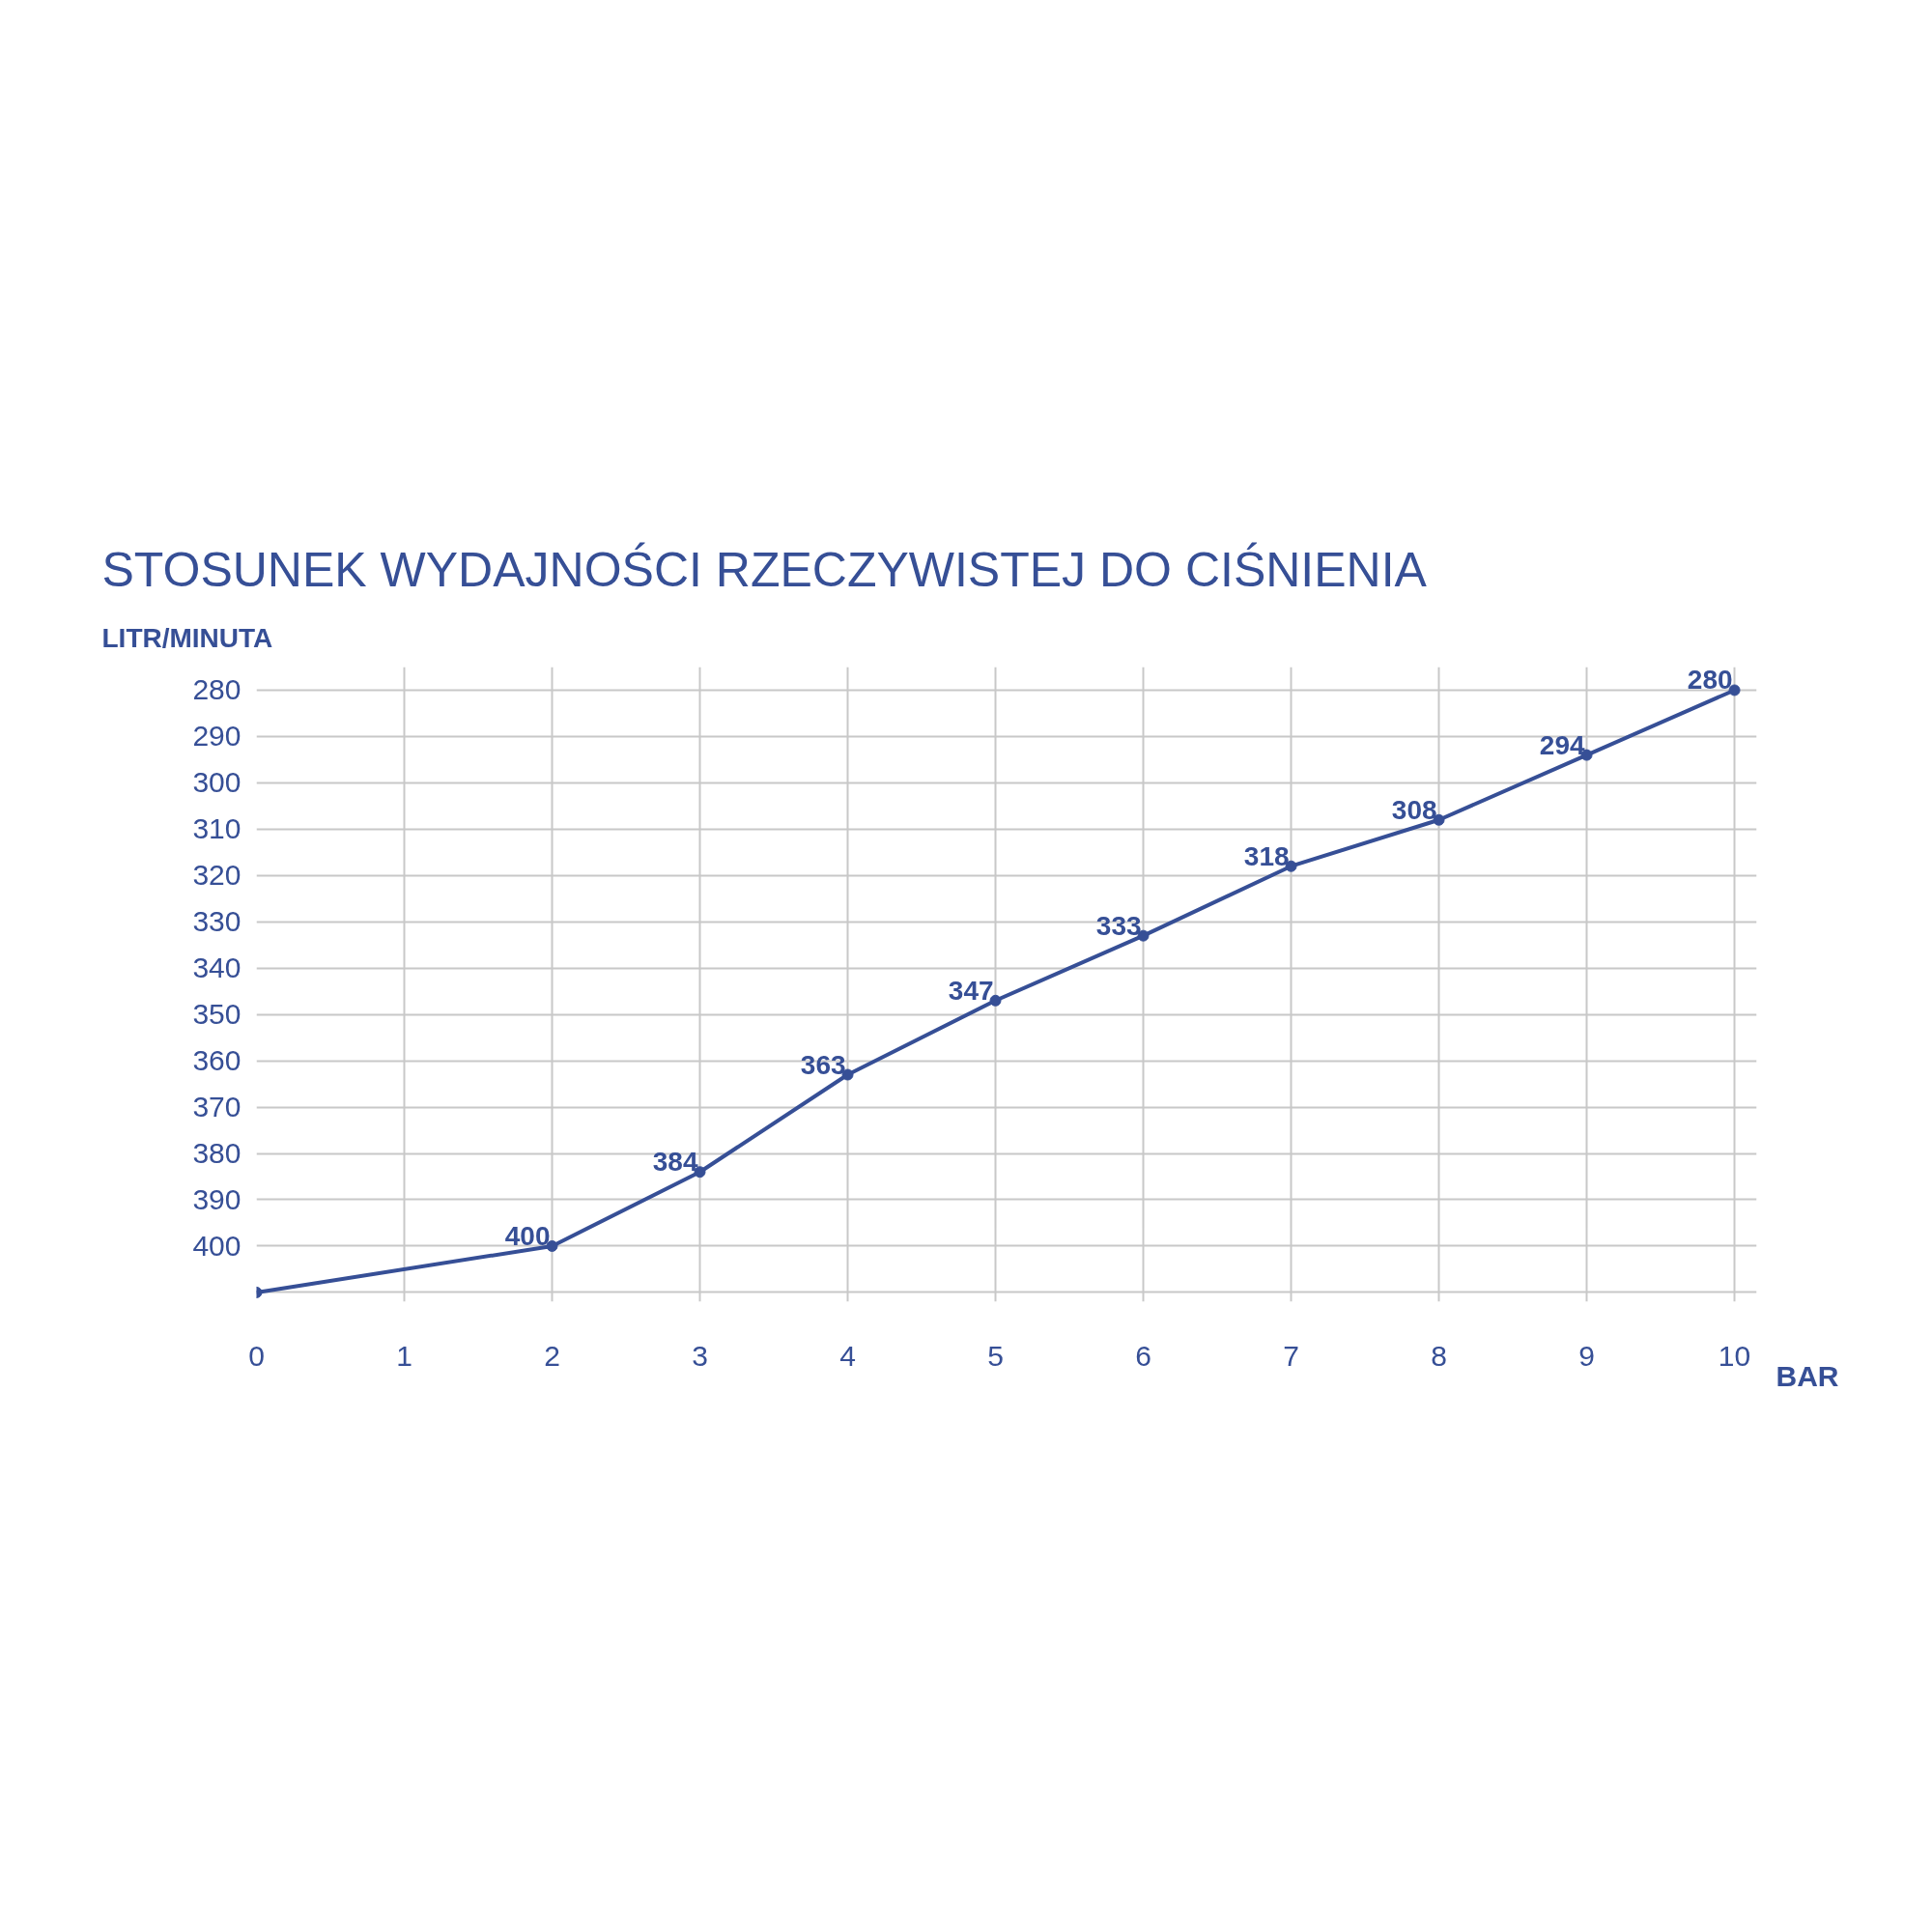  I want to click on x-tick-label: 3, so click(700, 1355).